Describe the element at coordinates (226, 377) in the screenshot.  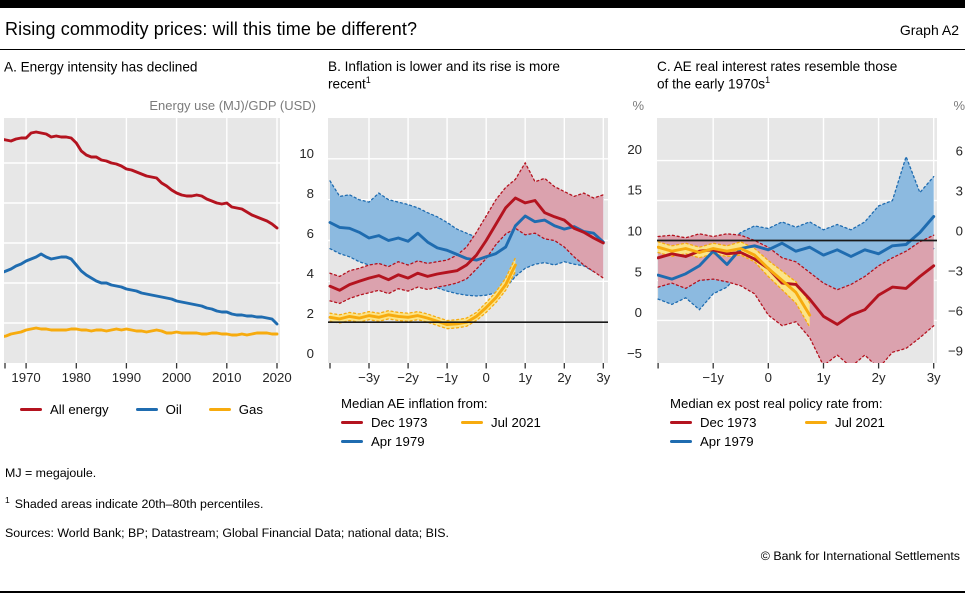
I see `x-tick-label: 2010` at that location.